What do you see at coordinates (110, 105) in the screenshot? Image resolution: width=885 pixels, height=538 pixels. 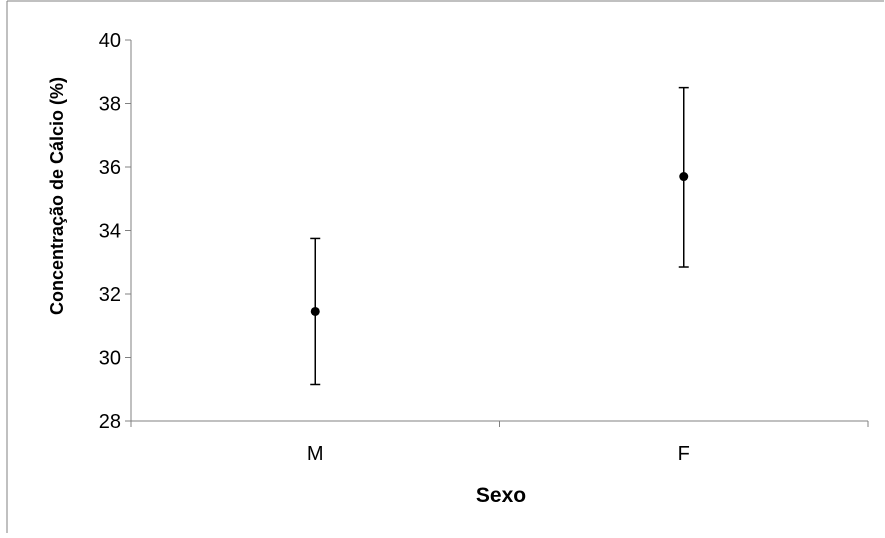 I see `y-tick-label: 38` at bounding box center [110, 105].